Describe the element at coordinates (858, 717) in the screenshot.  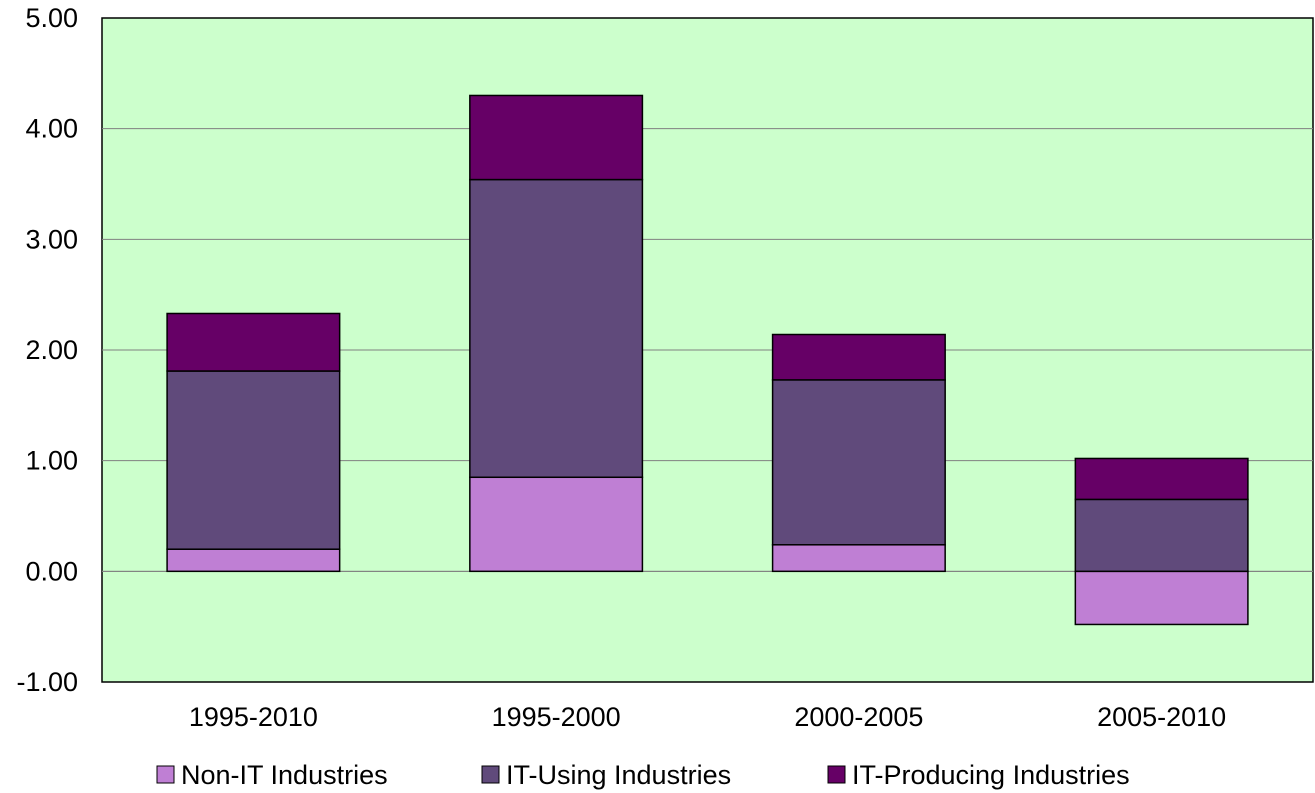
I see `x-tick-label: 2000-2005` at that location.